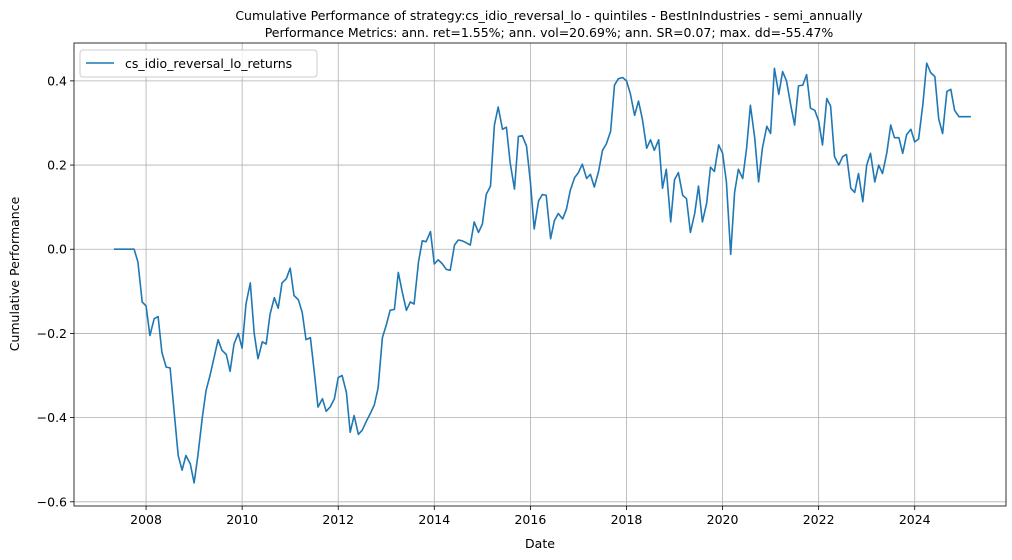 This screenshot has width=1012, height=560. Describe the element at coordinates (52, 333) in the screenshot. I see `y-tick-label: −0.2` at that location.